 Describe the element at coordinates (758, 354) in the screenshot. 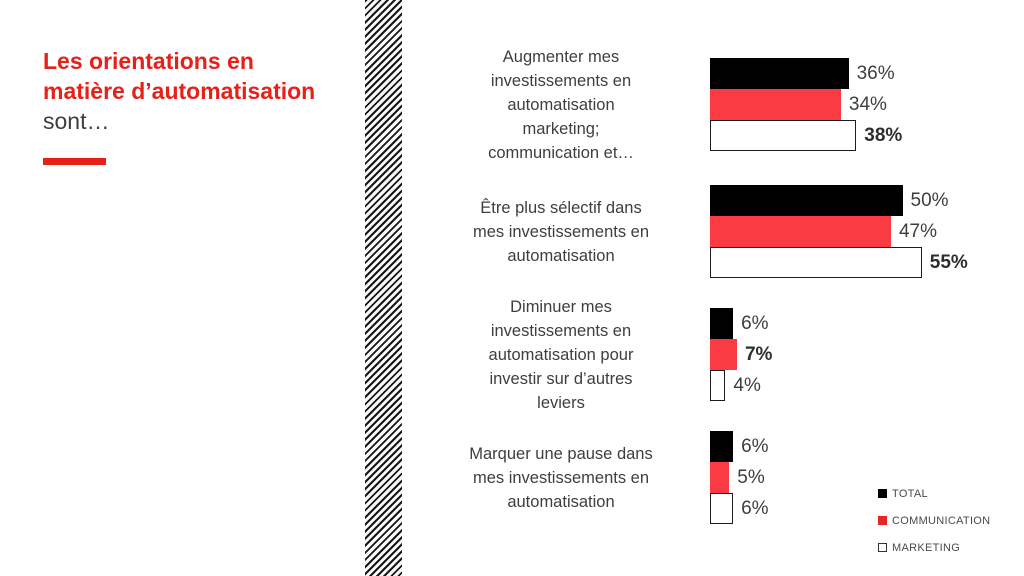

I see `value-label: 7%` at that location.